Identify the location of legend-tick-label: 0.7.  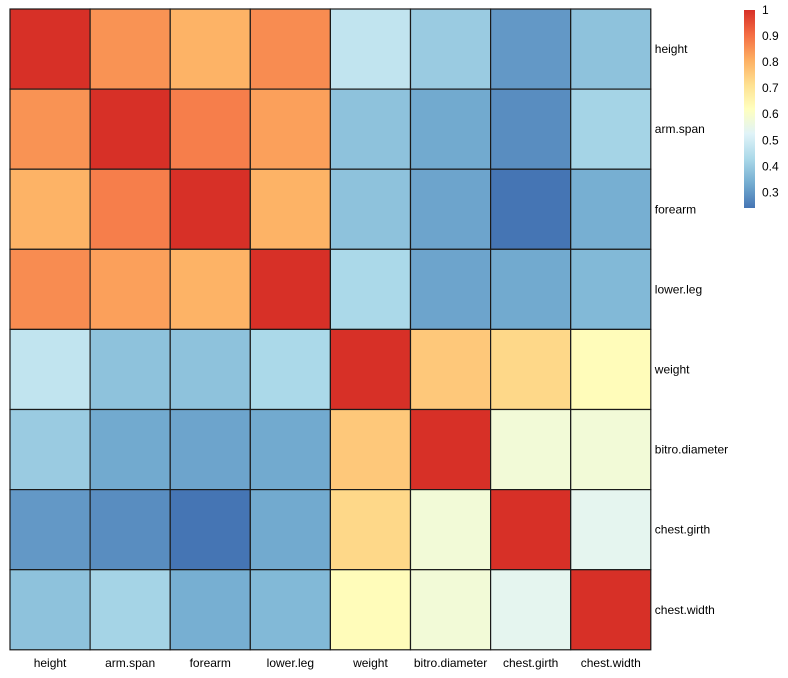
(770, 88).